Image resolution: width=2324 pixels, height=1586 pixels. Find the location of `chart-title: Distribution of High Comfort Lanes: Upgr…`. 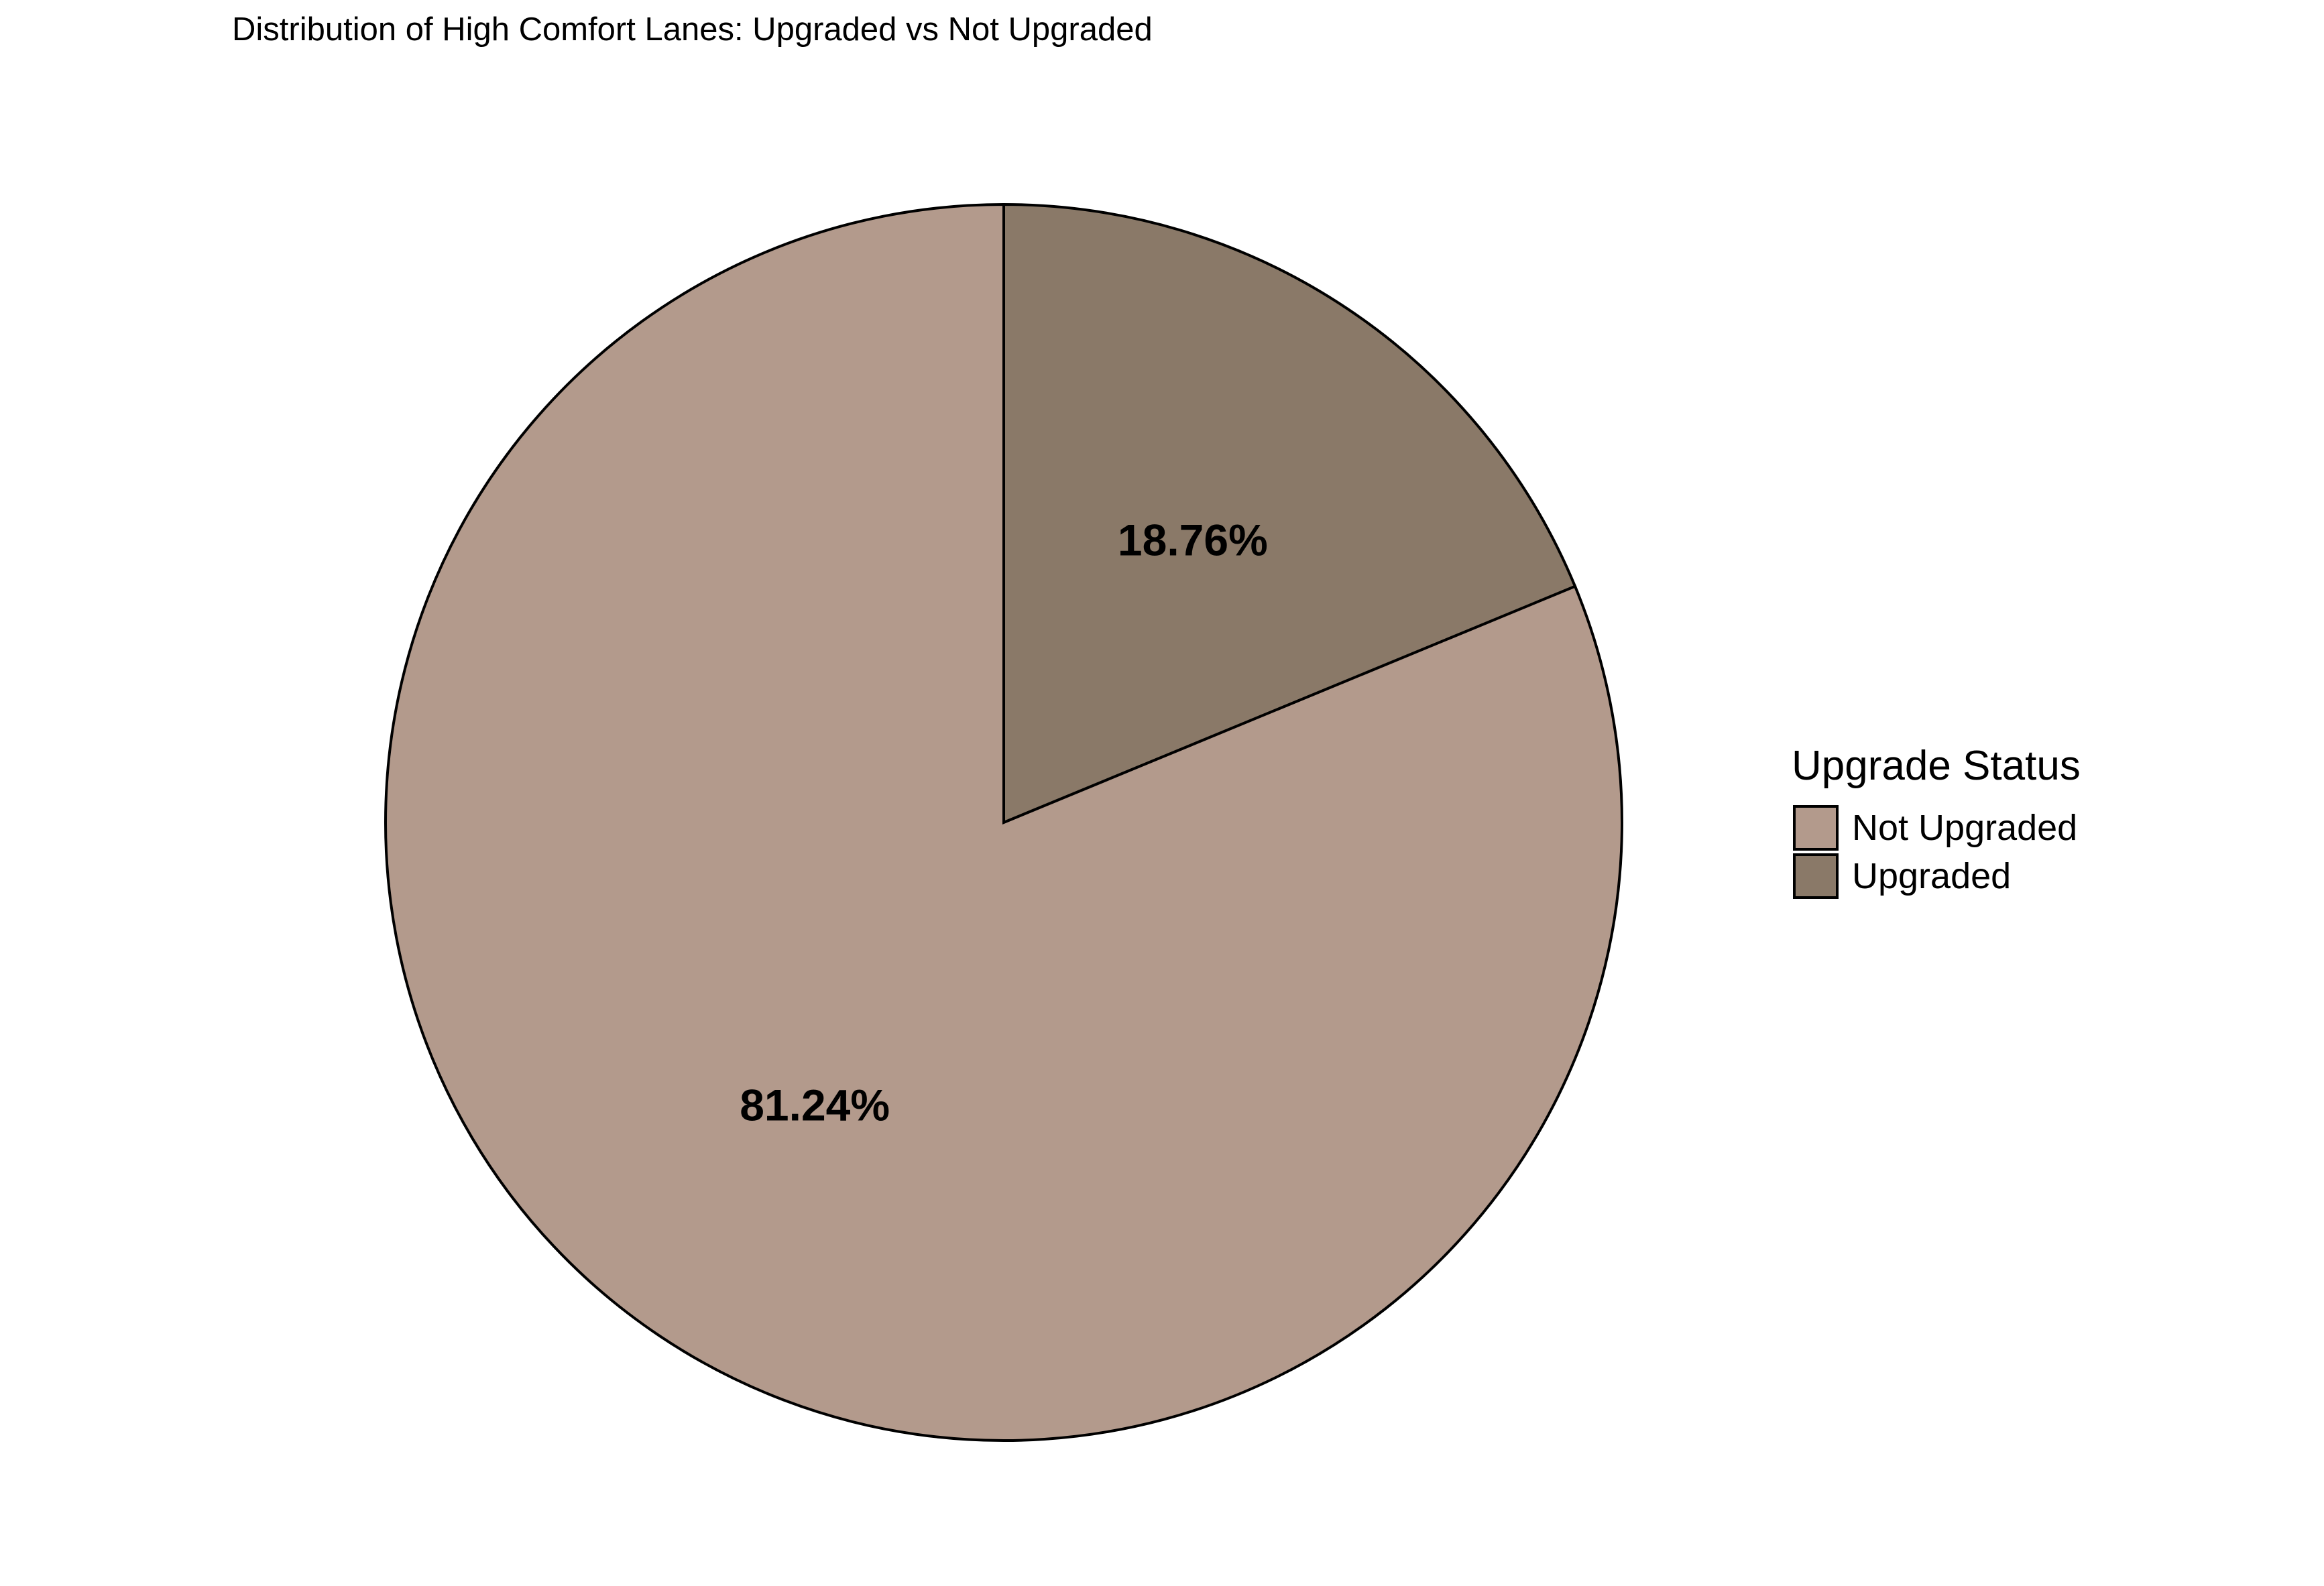

chart-title: Distribution of High Comfort Lanes: Upgr… is located at coordinates (692, 29).